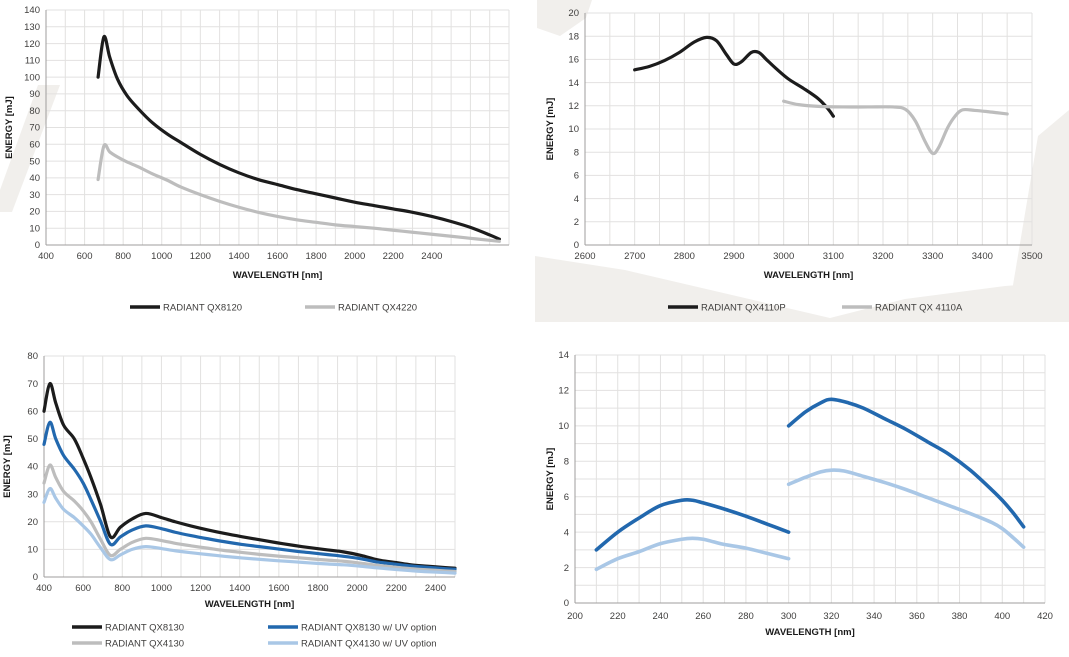 This screenshot has width=1069, height=657. I want to click on svg-text: 2800, so click(684, 256).